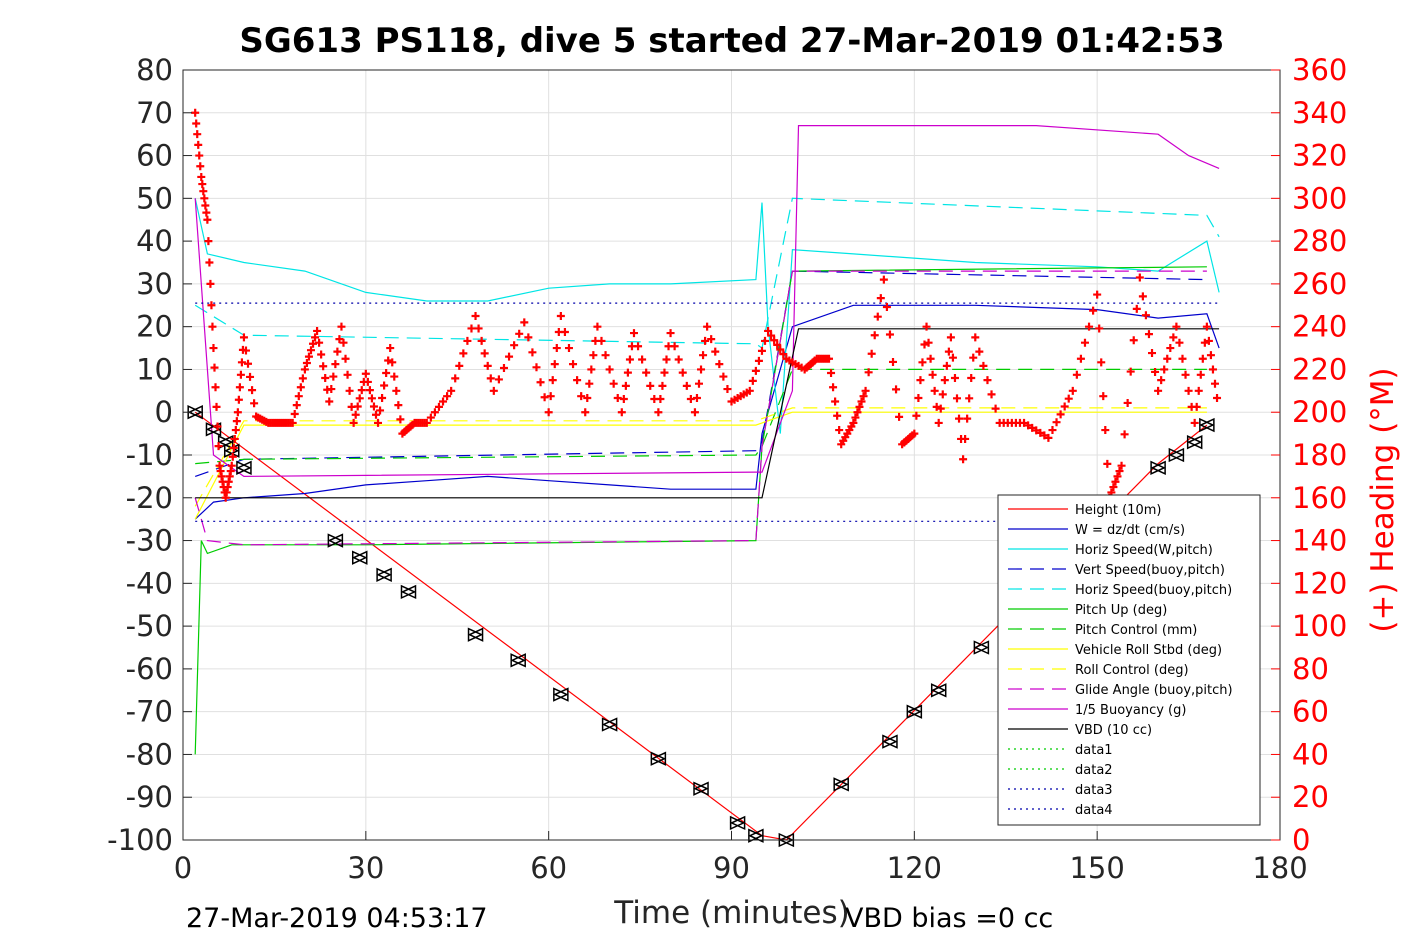  I want to click on y-tick-label: -20, so click(149, 498).